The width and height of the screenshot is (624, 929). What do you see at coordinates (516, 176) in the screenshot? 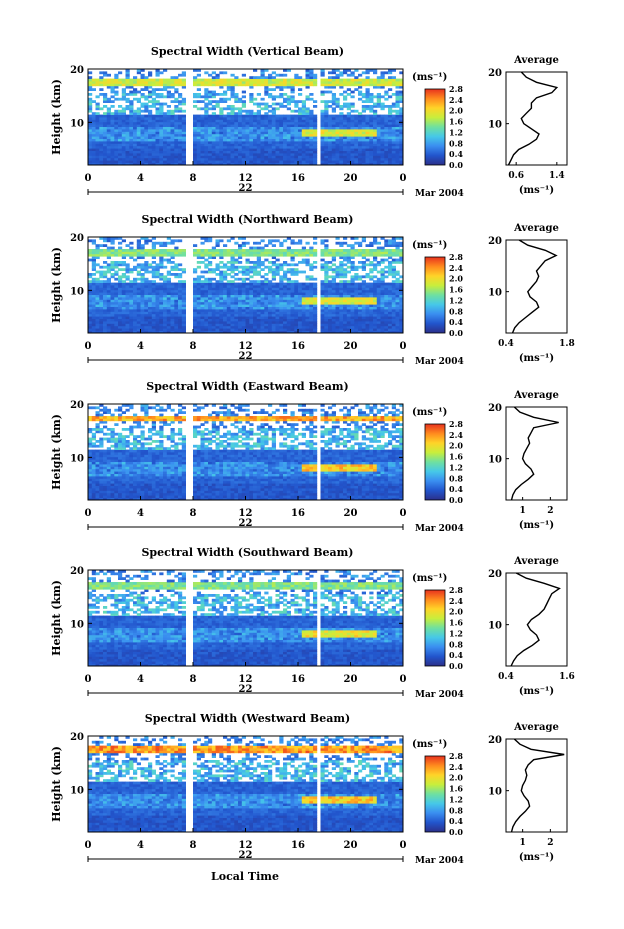
I see `average-x-tick-label: 0.6` at bounding box center [516, 176].